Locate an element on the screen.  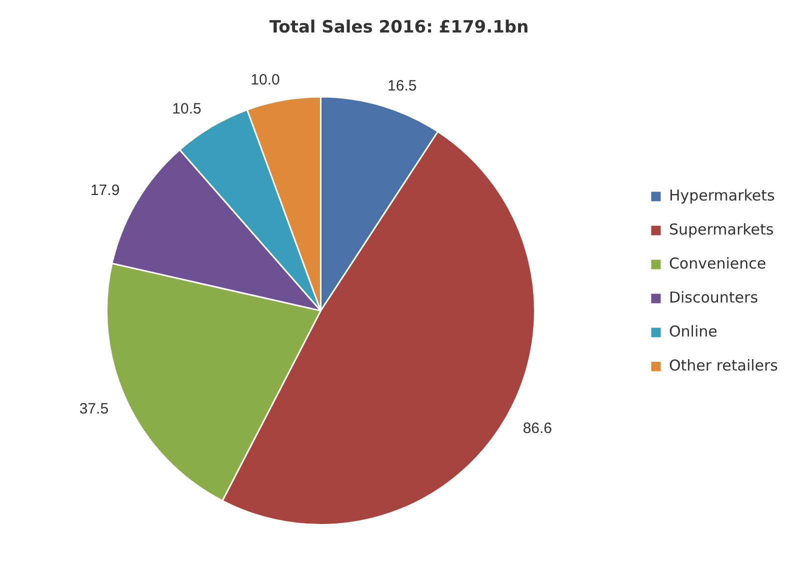
legend-label: Other retailers is located at coordinates (723, 365).